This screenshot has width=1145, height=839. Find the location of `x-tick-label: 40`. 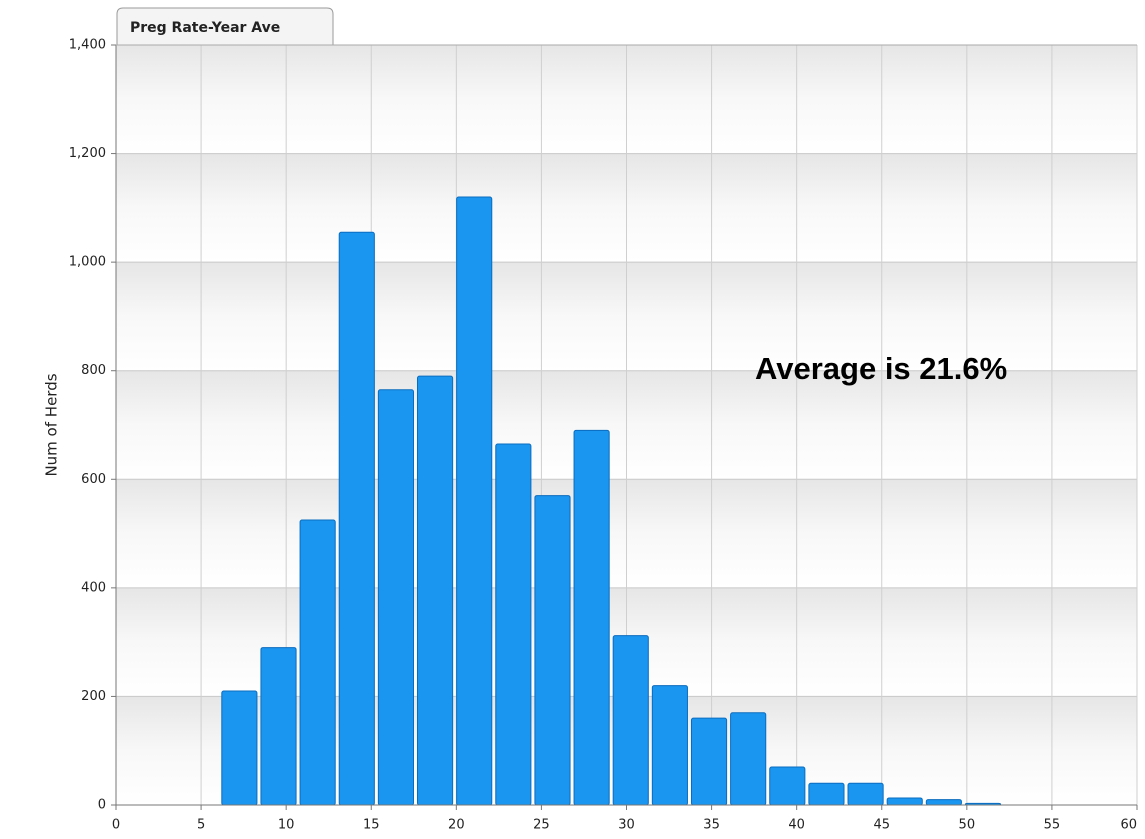

x-tick-label: 40 is located at coordinates (796, 825).